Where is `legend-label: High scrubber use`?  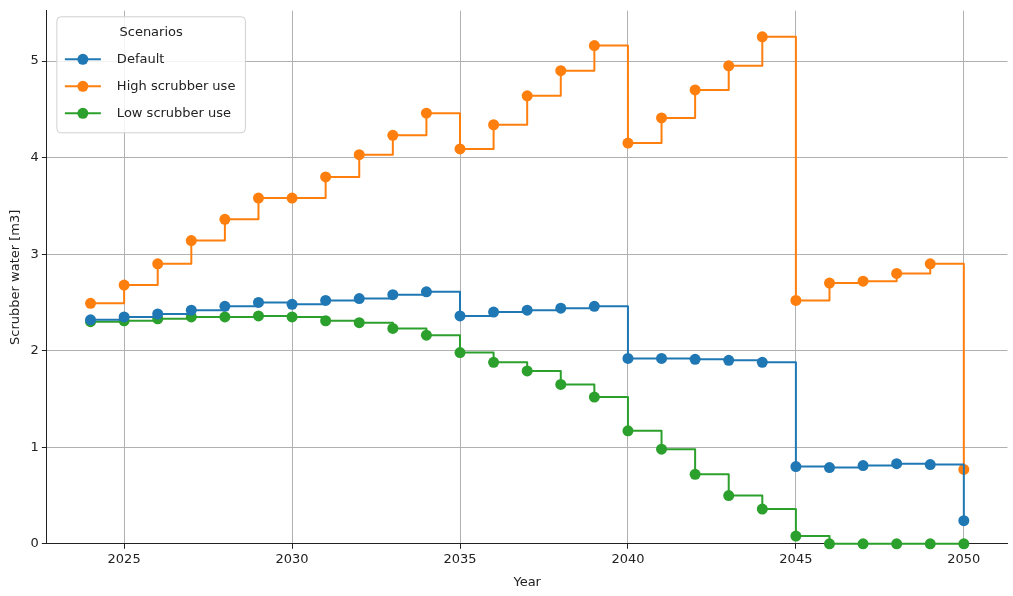 legend-label: High scrubber use is located at coordinates (176, 85).